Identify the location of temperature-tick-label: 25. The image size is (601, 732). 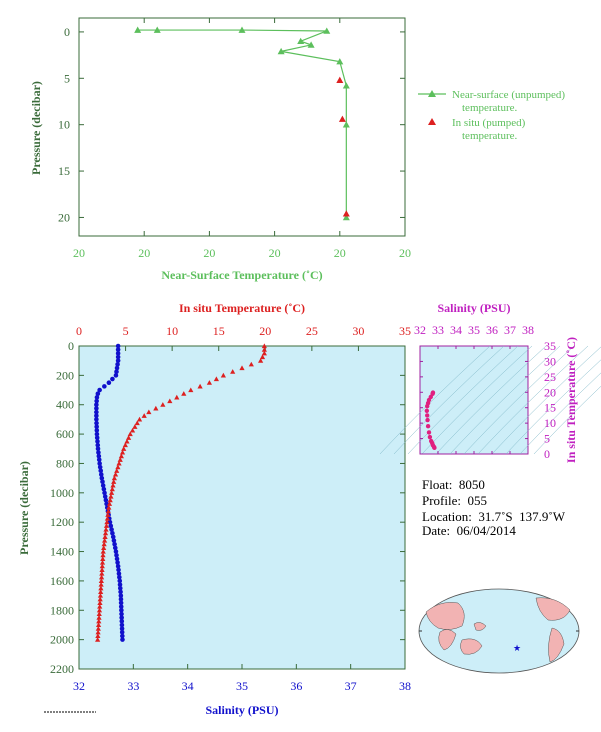
(312, 331).